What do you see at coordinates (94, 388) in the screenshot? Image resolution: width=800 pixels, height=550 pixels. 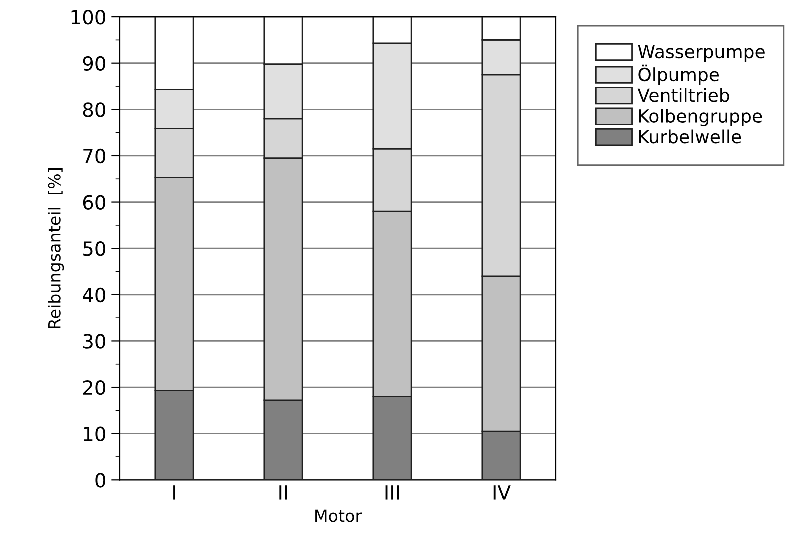 I see `y-tick-label: 20` at bounding box center [94, 388].